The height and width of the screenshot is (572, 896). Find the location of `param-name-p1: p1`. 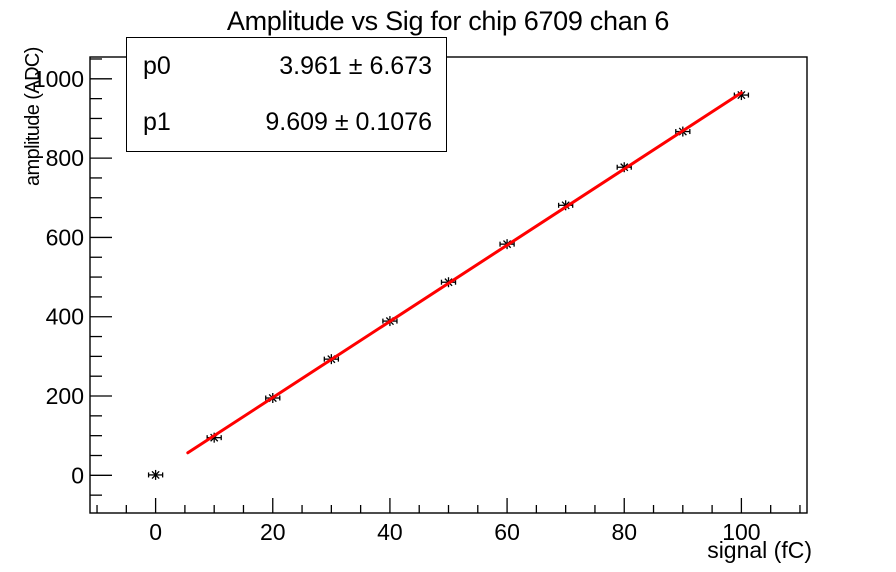

param-name-p1: p1 is located at coordinates (157, 122).